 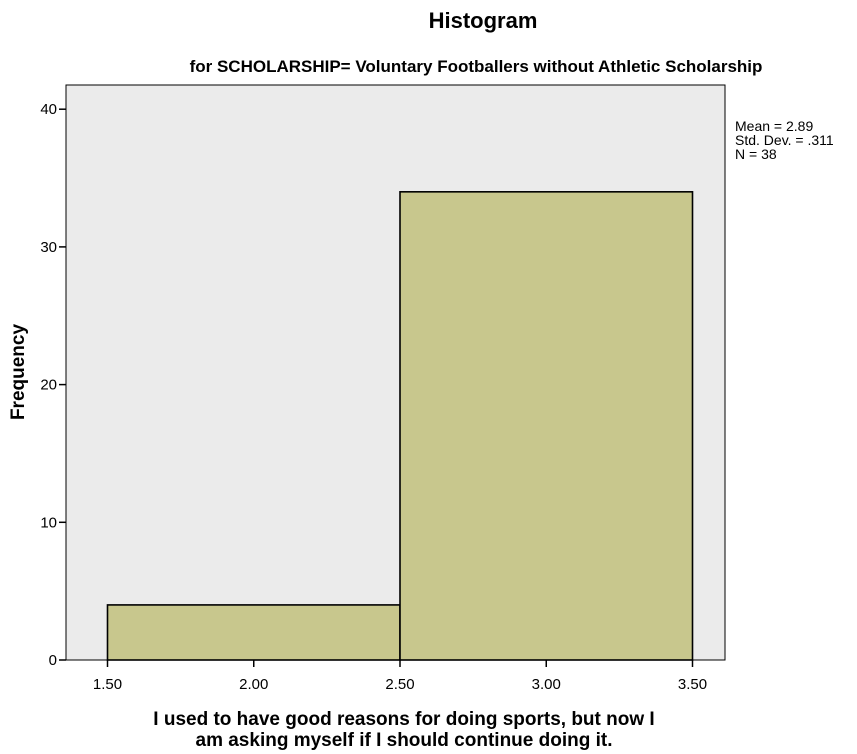 I want to click on x-tick-label: 3.00, so click(x=546, y=684).